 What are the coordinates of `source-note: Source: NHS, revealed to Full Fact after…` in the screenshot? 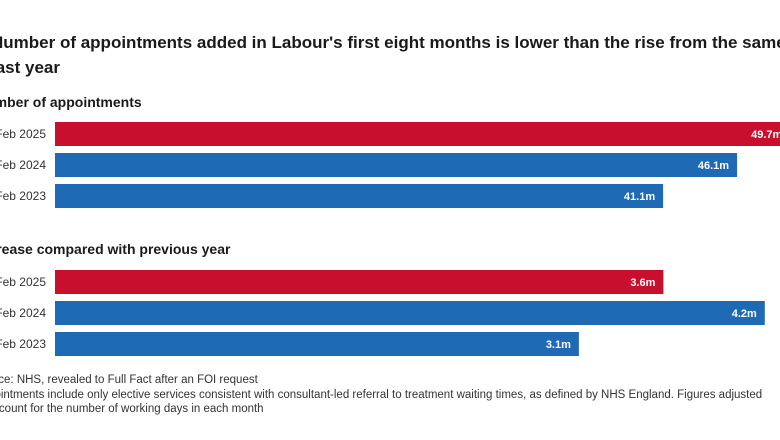 It's located at (129, 380).